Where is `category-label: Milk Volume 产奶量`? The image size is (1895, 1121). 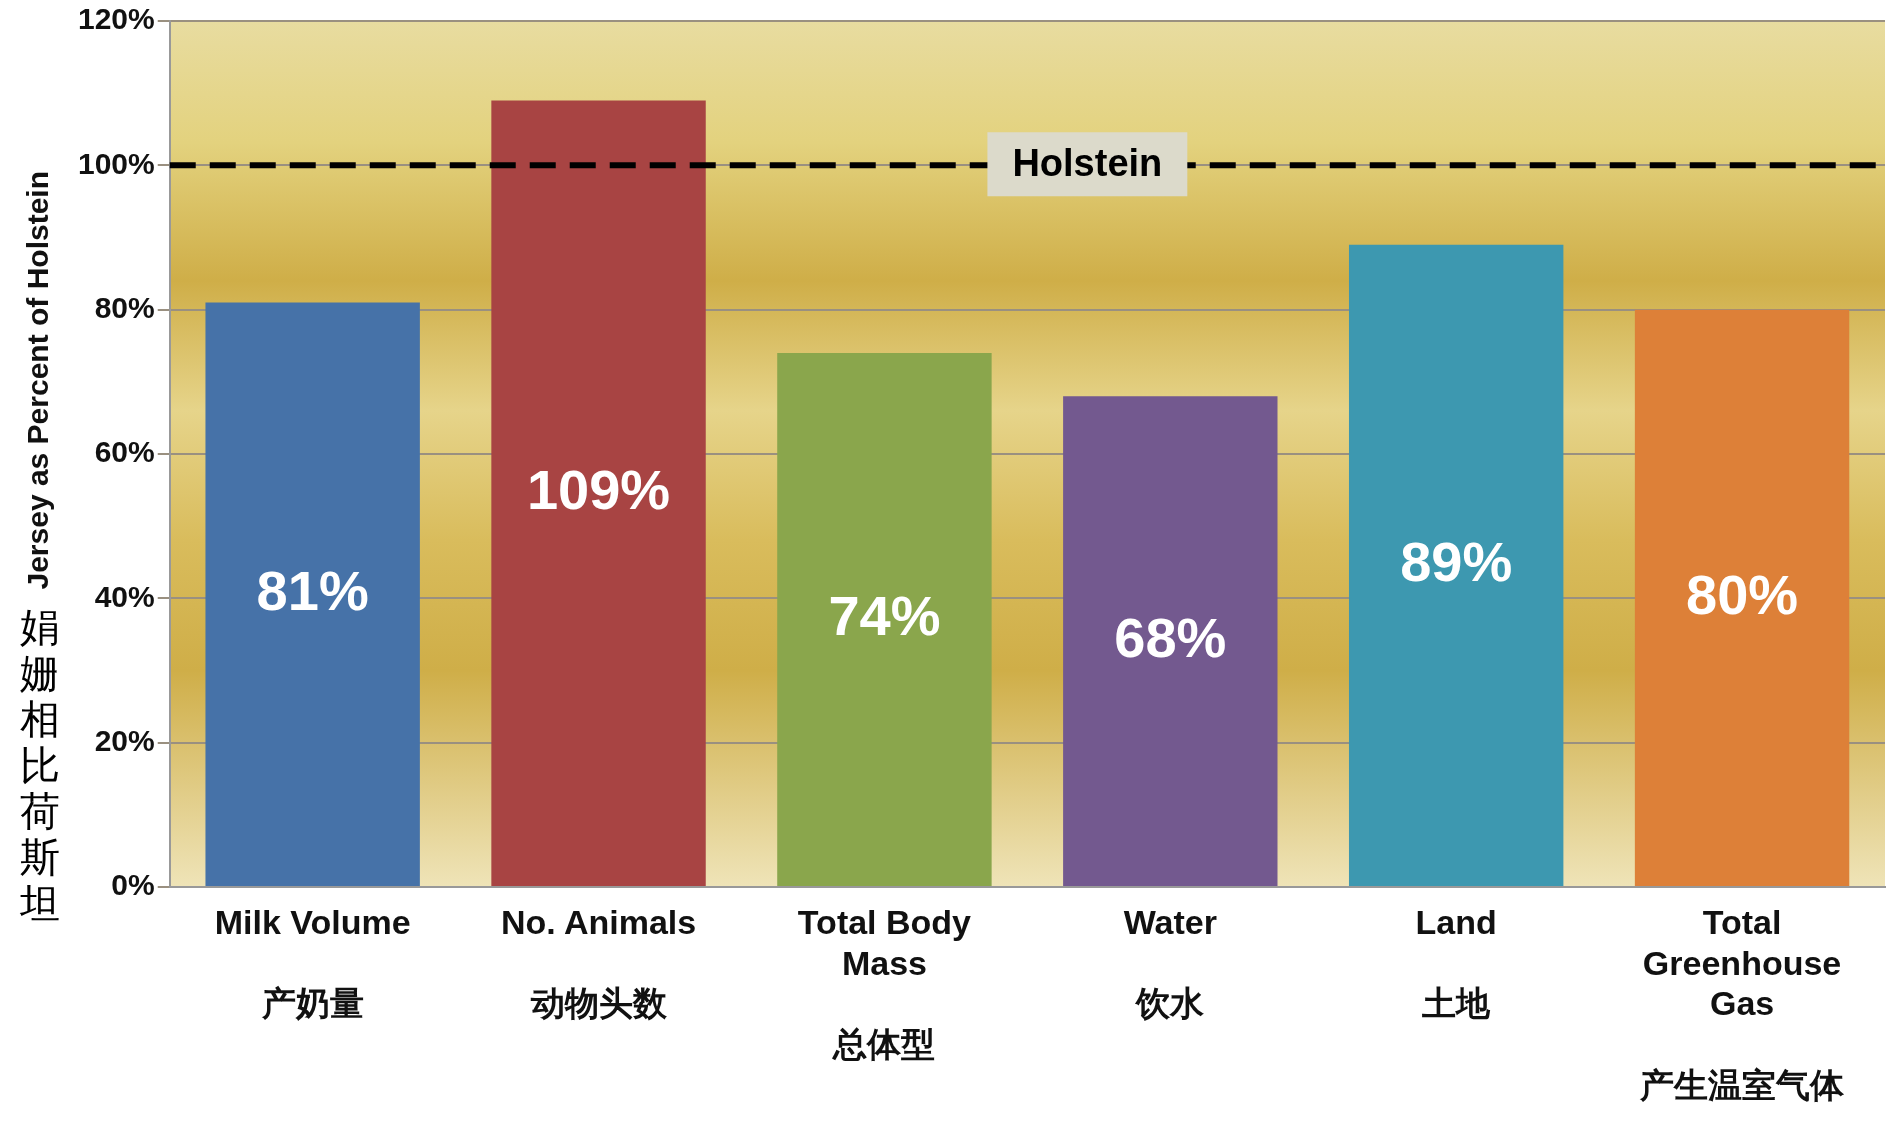
category-label: Milk Volume 产奶量 is located at coordinates (312, 962).